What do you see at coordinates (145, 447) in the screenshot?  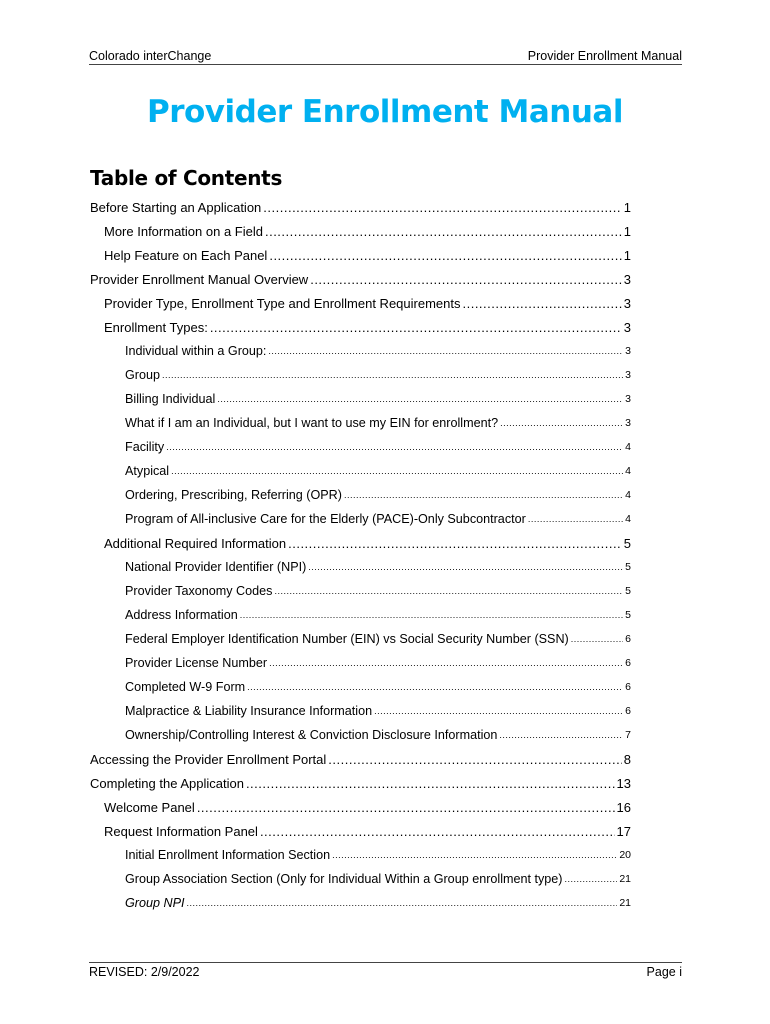 I see `toc-entry-text: Facility` at bounding box center [145, 447].